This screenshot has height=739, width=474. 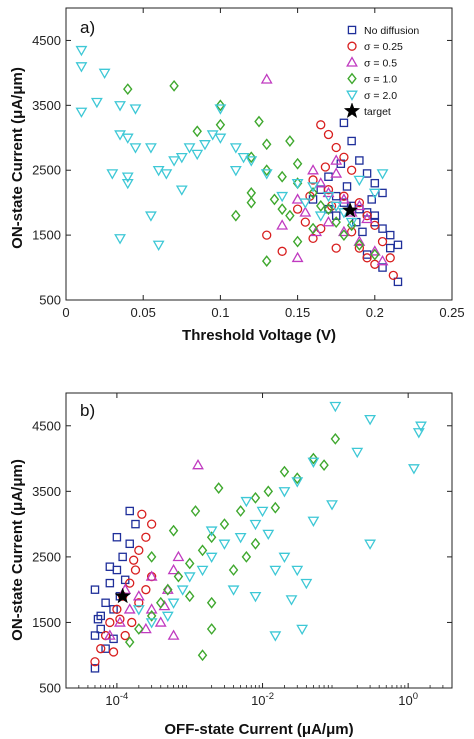 What do you see at coordinates (380, 96) in the screenshot?
I see `legend-entry-label: σ = 2.0` at bounding box center [380, 96].